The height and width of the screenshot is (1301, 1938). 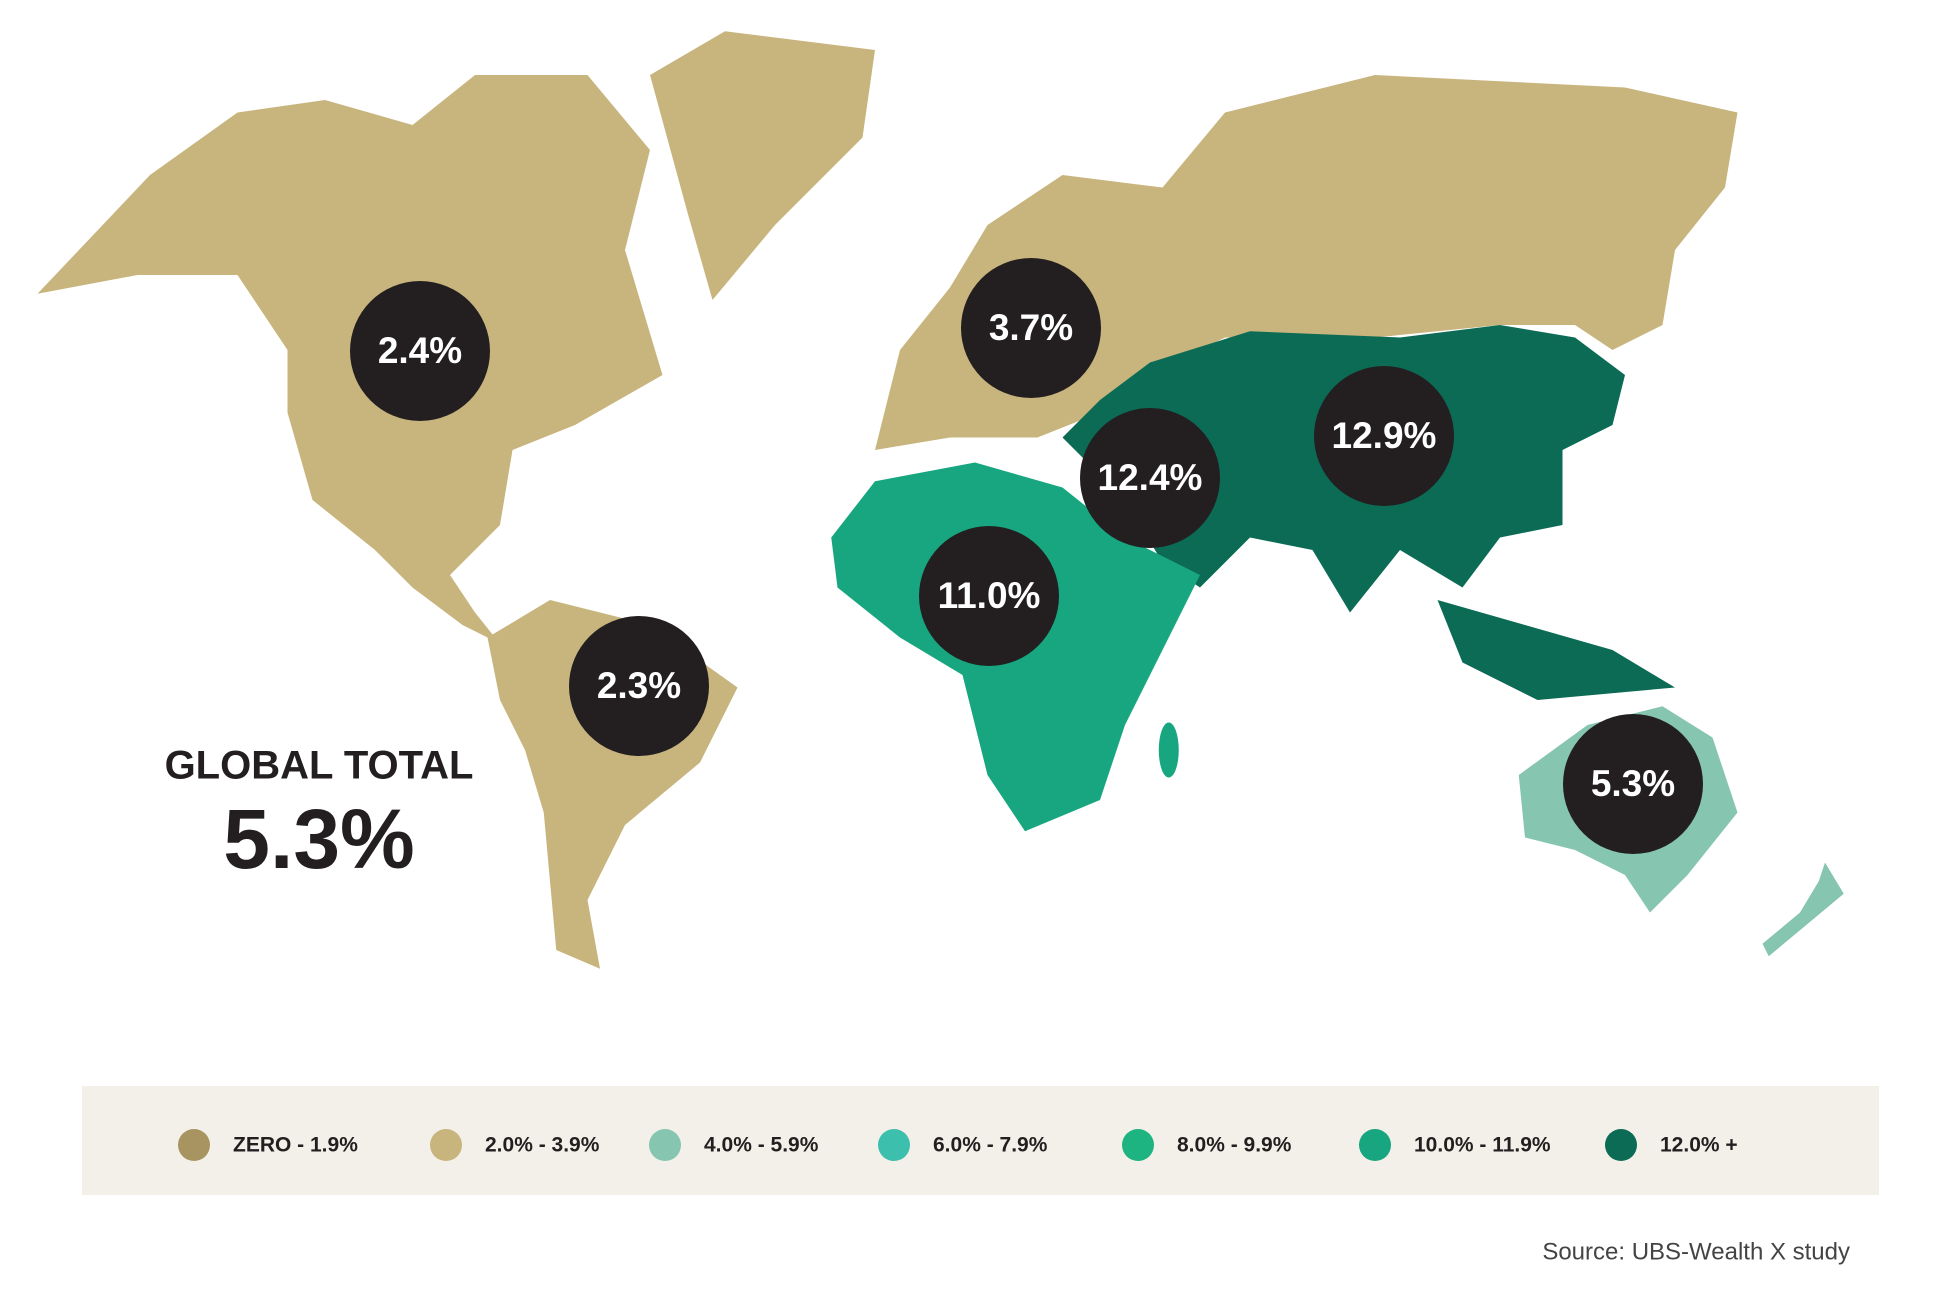 I want to click on legend-label: 8.0% - 9.9%, so click(x=1234, y=1145).